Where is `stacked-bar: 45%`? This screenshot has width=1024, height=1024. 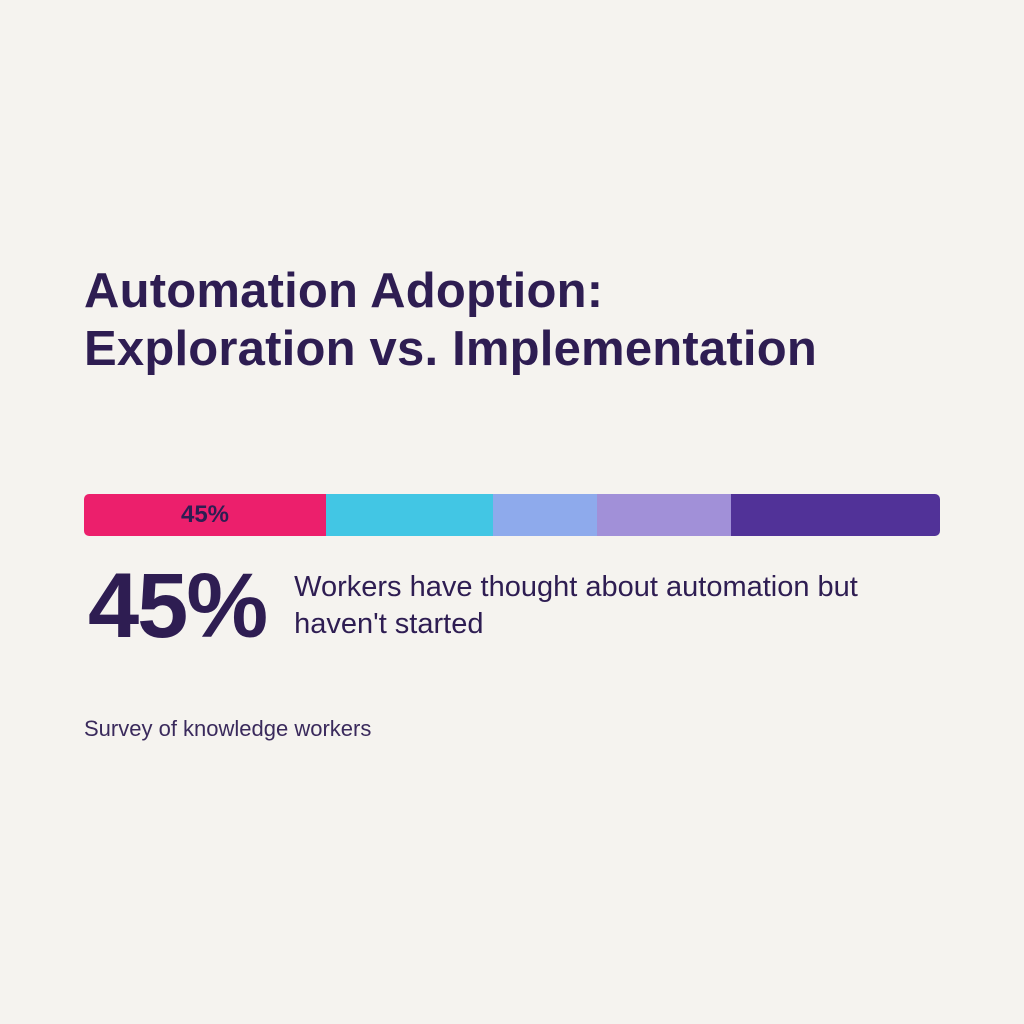
stacked-bar: 45% is located at coordinates (512, 515).